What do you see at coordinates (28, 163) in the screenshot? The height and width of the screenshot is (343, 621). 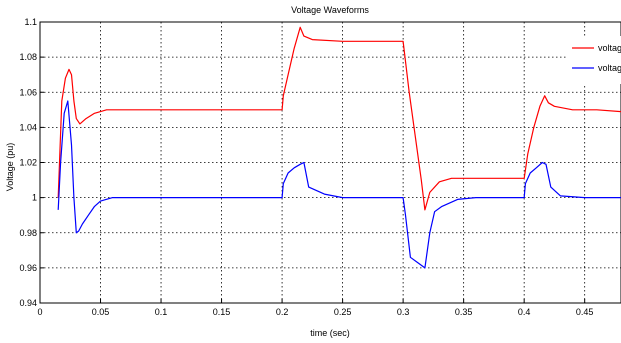 I see `y-tick-label: 1.02` at bounding box center [28, 163].